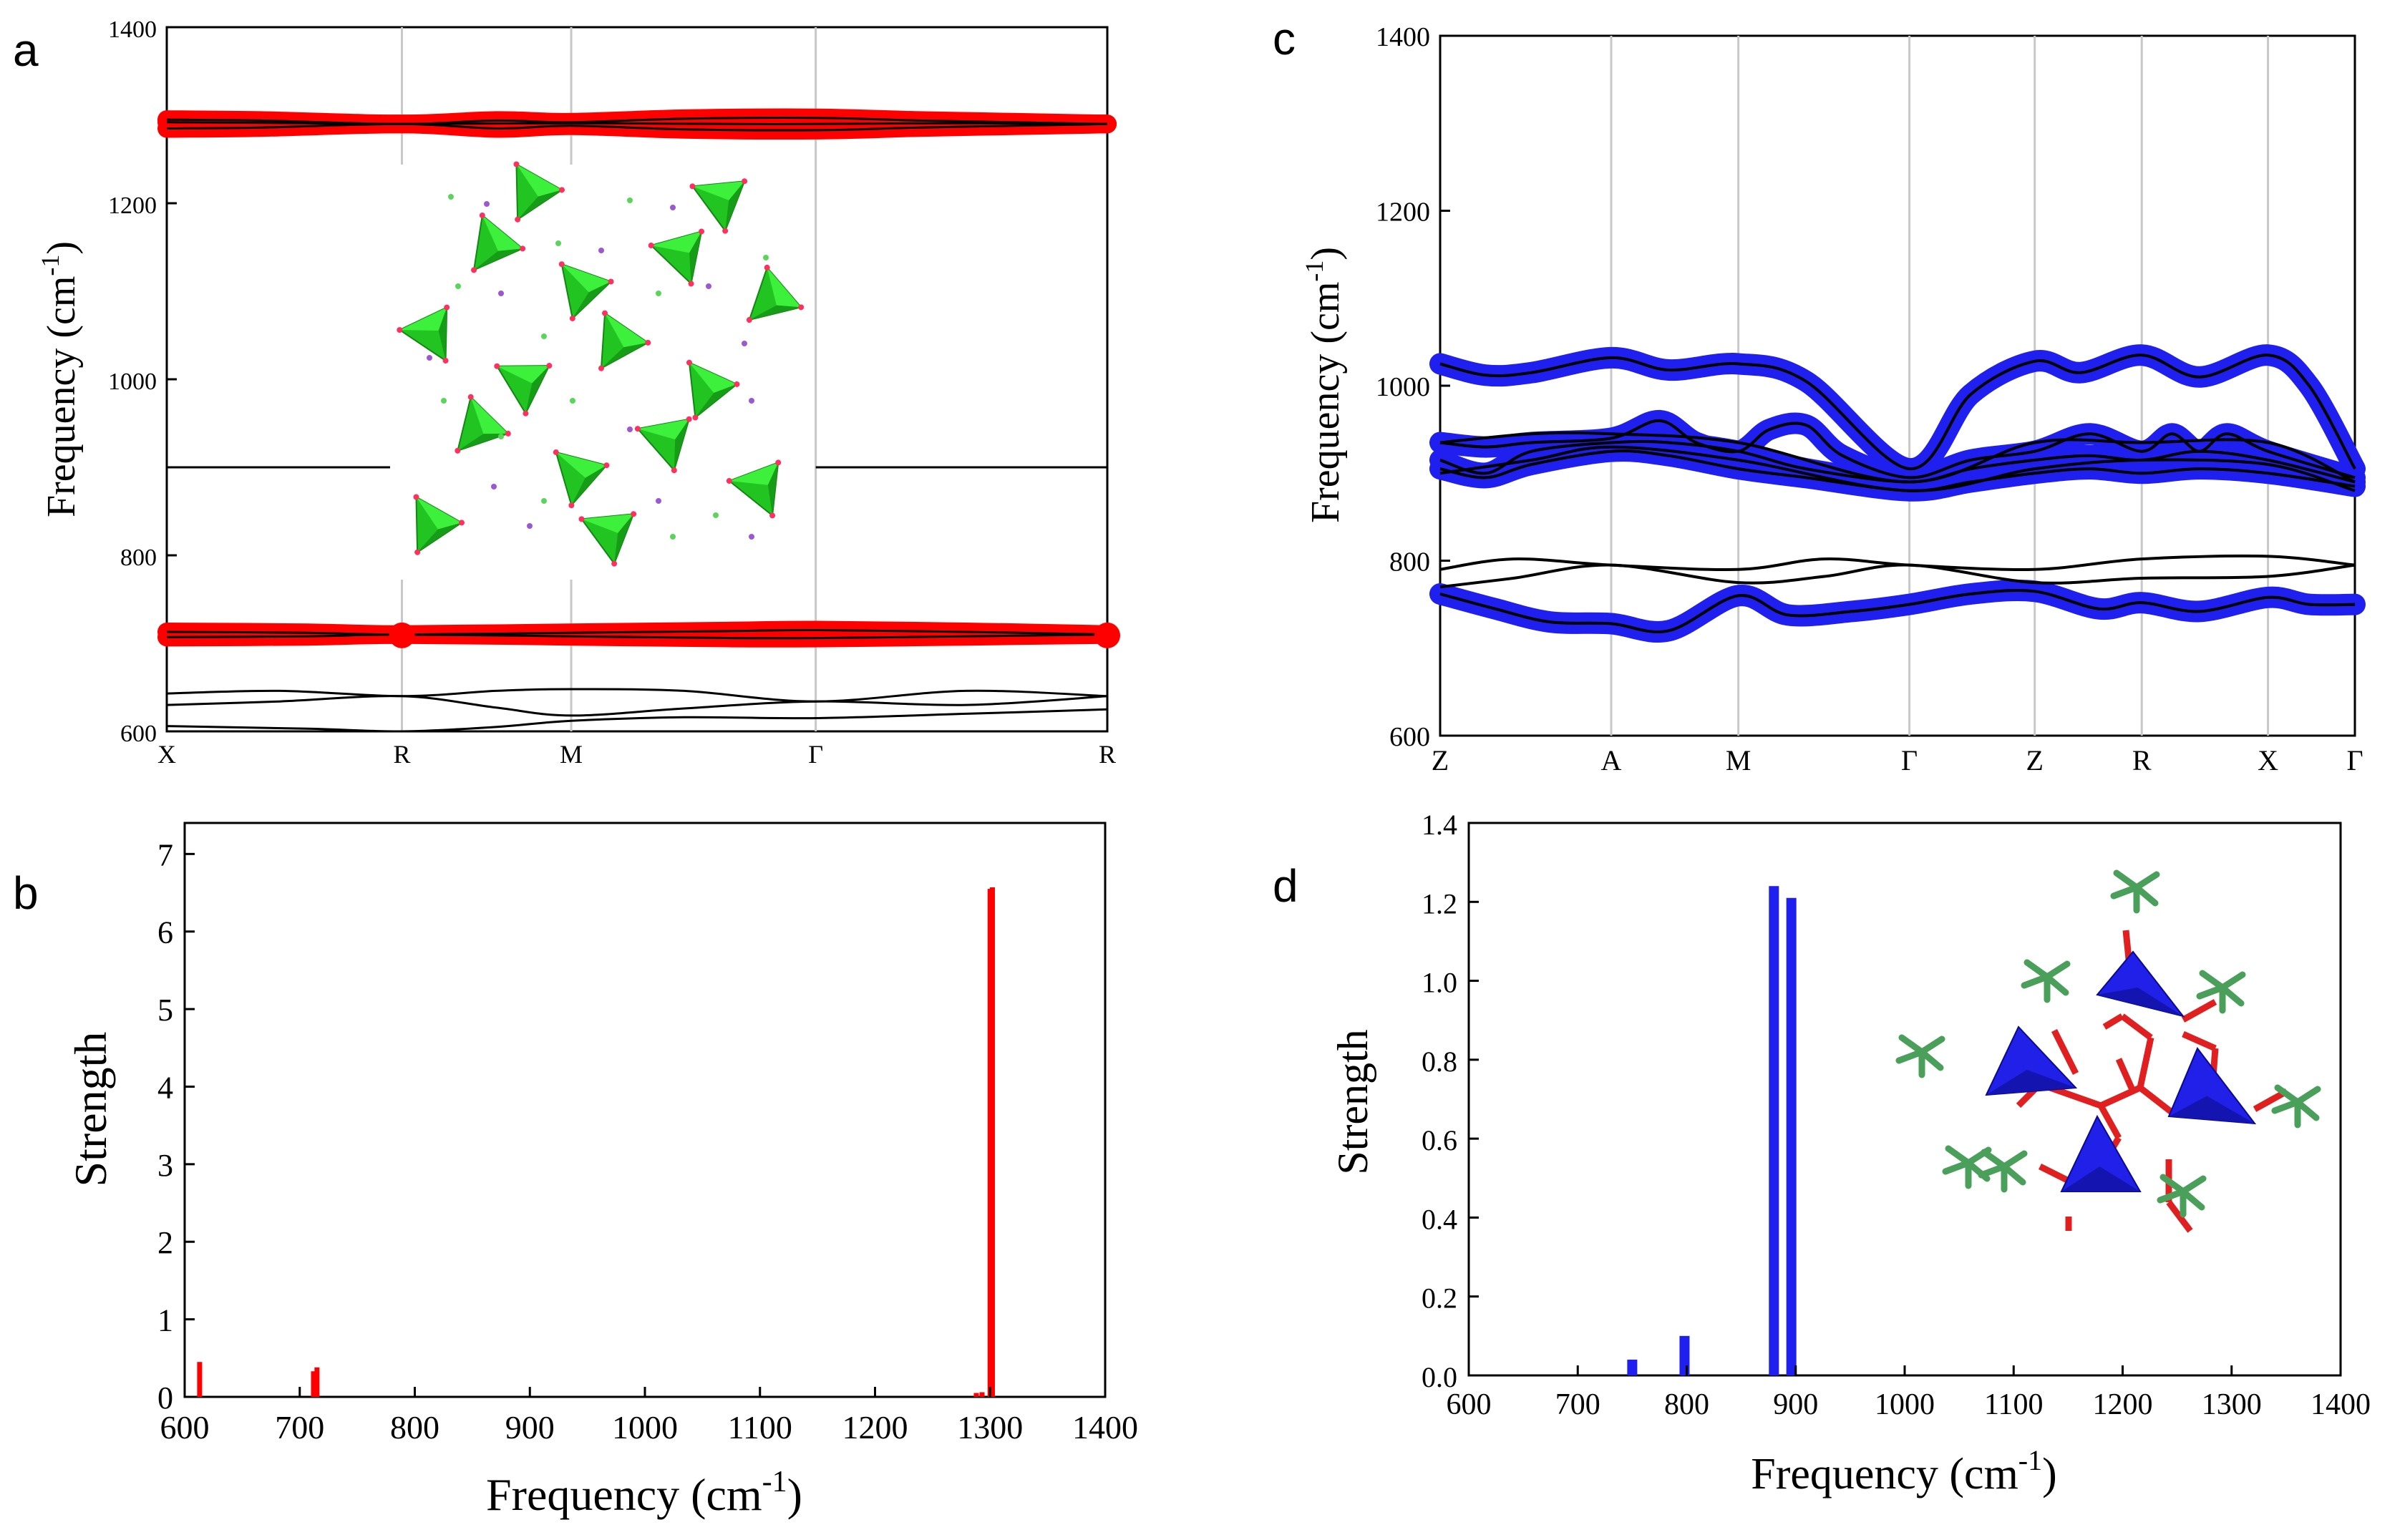 This screenshot has width=2405, height=1540. I want to click on band-marker, so click(402, 635).